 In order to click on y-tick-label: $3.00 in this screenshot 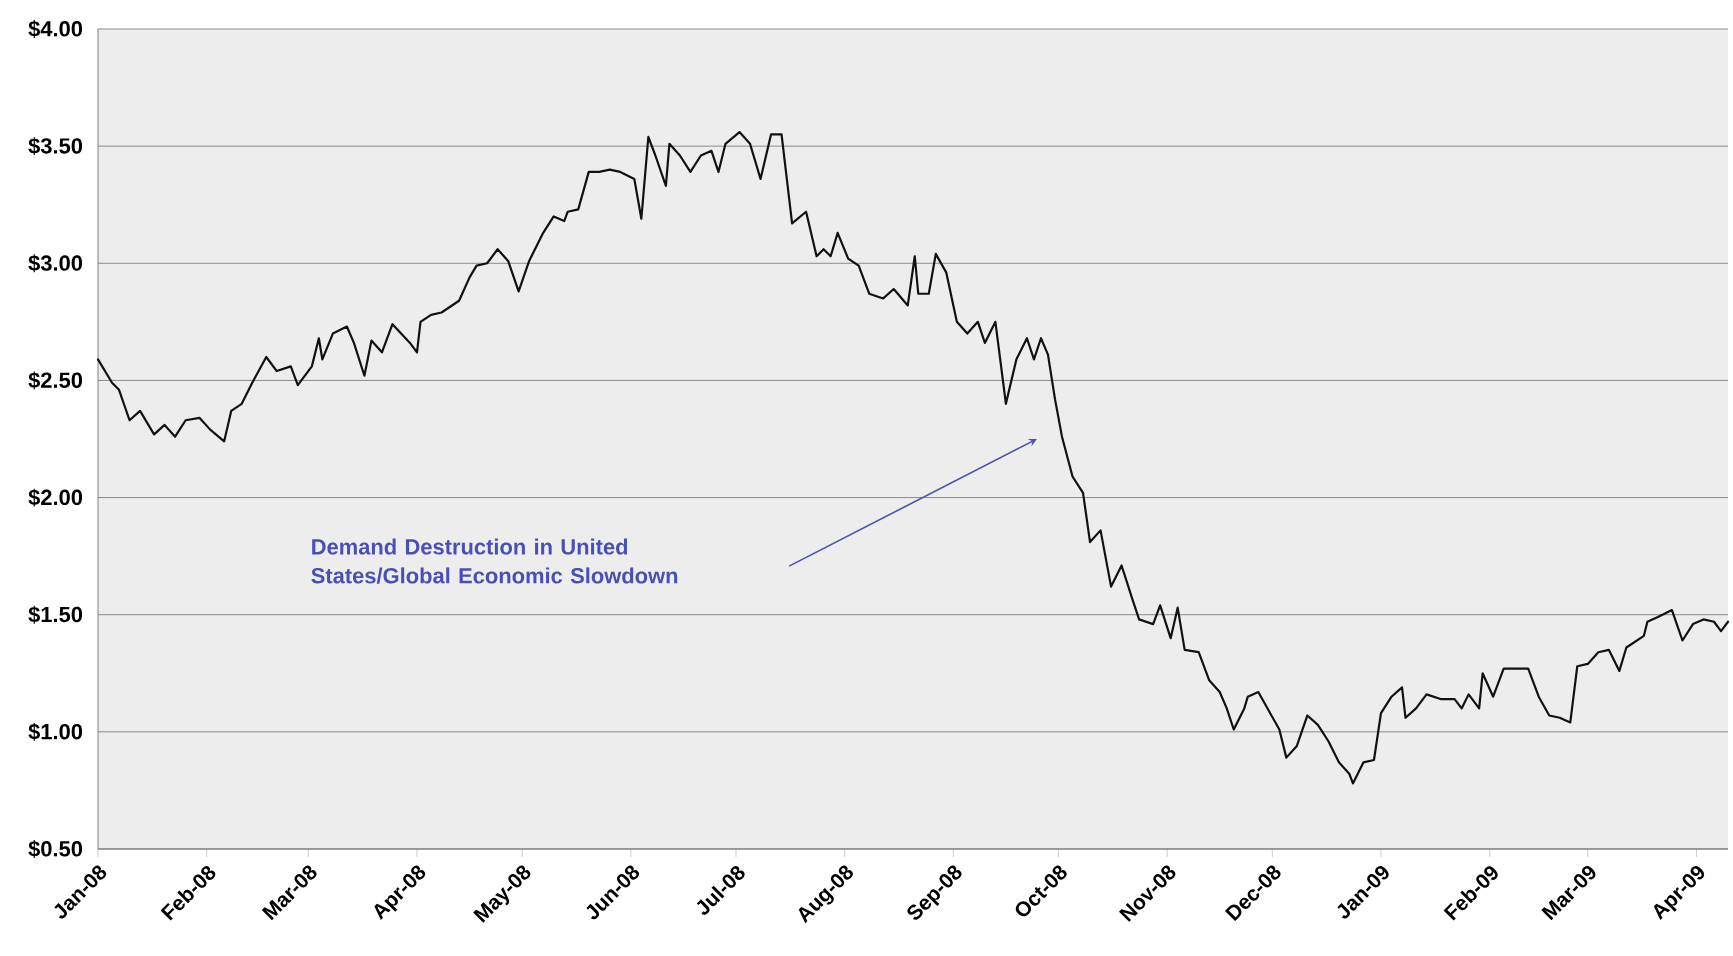, I will do `click(55, 263)`.